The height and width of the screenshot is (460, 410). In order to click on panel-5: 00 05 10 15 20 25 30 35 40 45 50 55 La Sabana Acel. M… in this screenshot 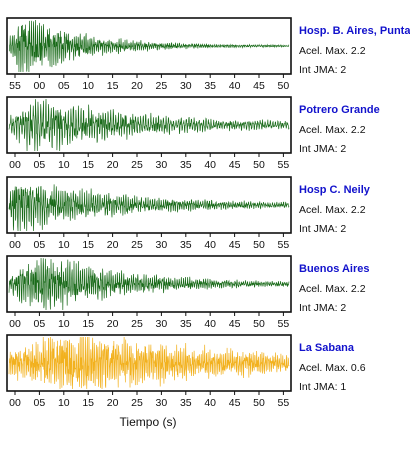, I will do `click(186, 371)`.